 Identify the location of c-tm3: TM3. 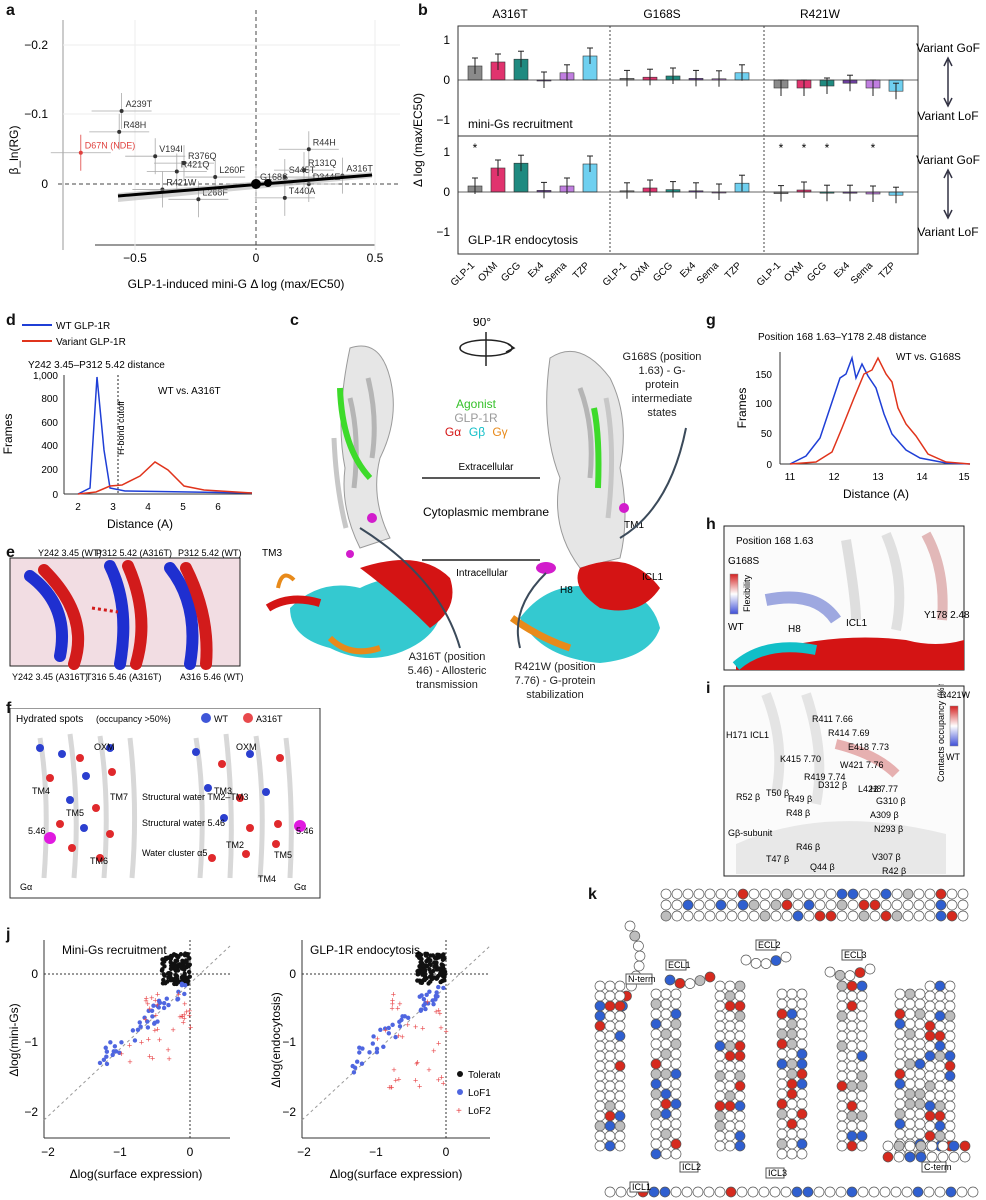
(272, 553).